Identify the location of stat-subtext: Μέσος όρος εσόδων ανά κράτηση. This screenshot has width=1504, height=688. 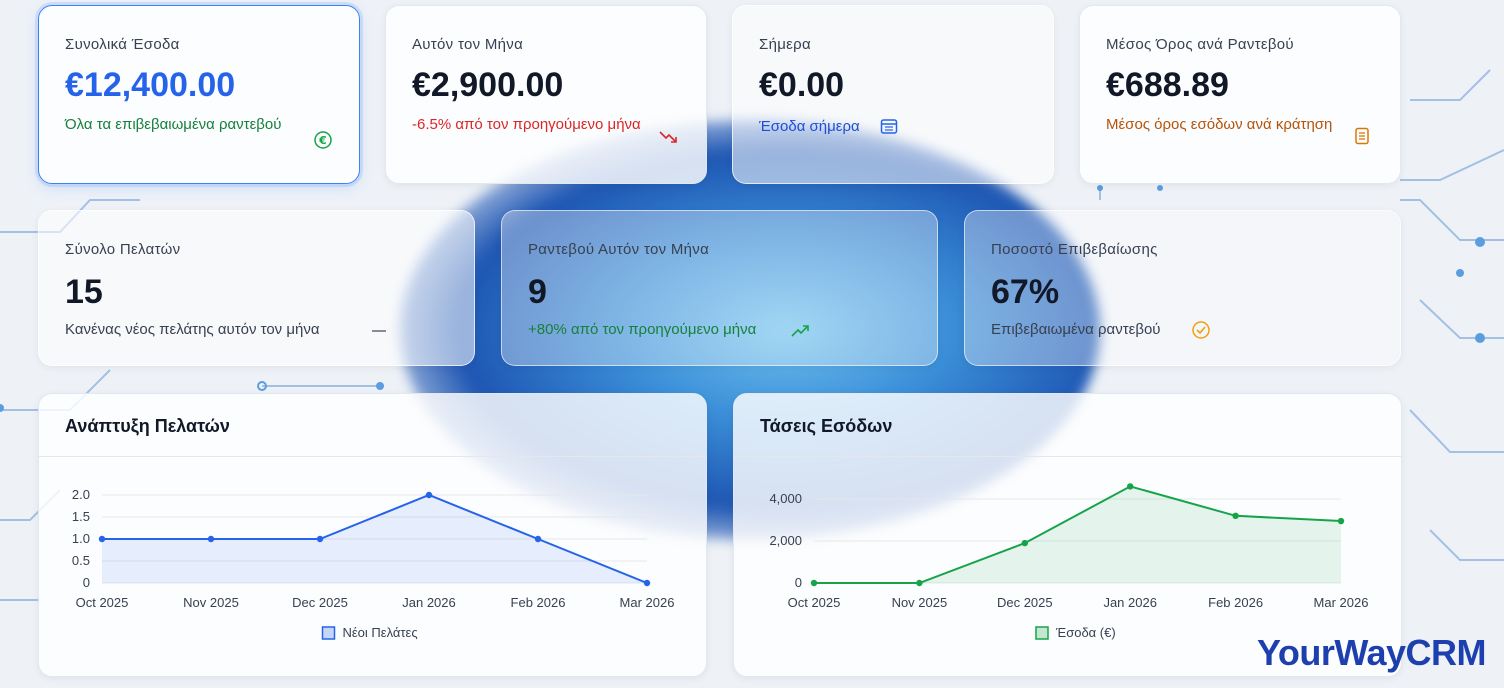
(1219, 124).